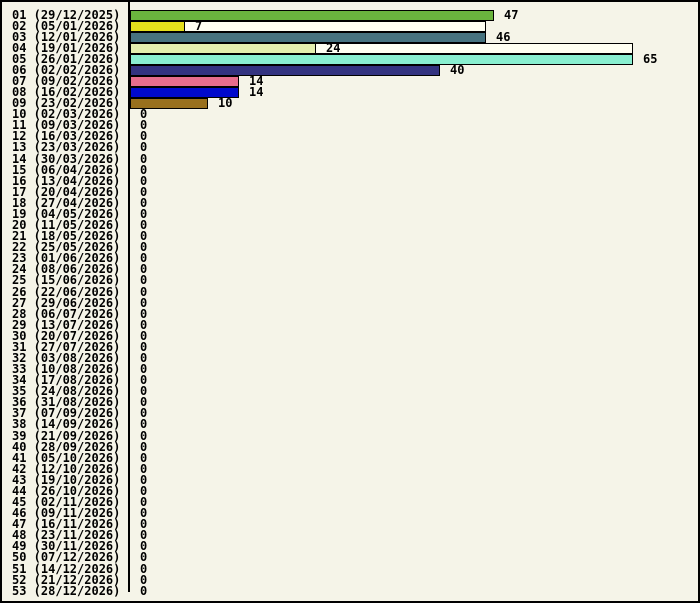 This screenshot has width=700, height=603. What do you see at coordinates (350, 191) in the screenshot?
I see `chart-row: 17 (20/04/2026) 0` at bounding box center [350, 191].